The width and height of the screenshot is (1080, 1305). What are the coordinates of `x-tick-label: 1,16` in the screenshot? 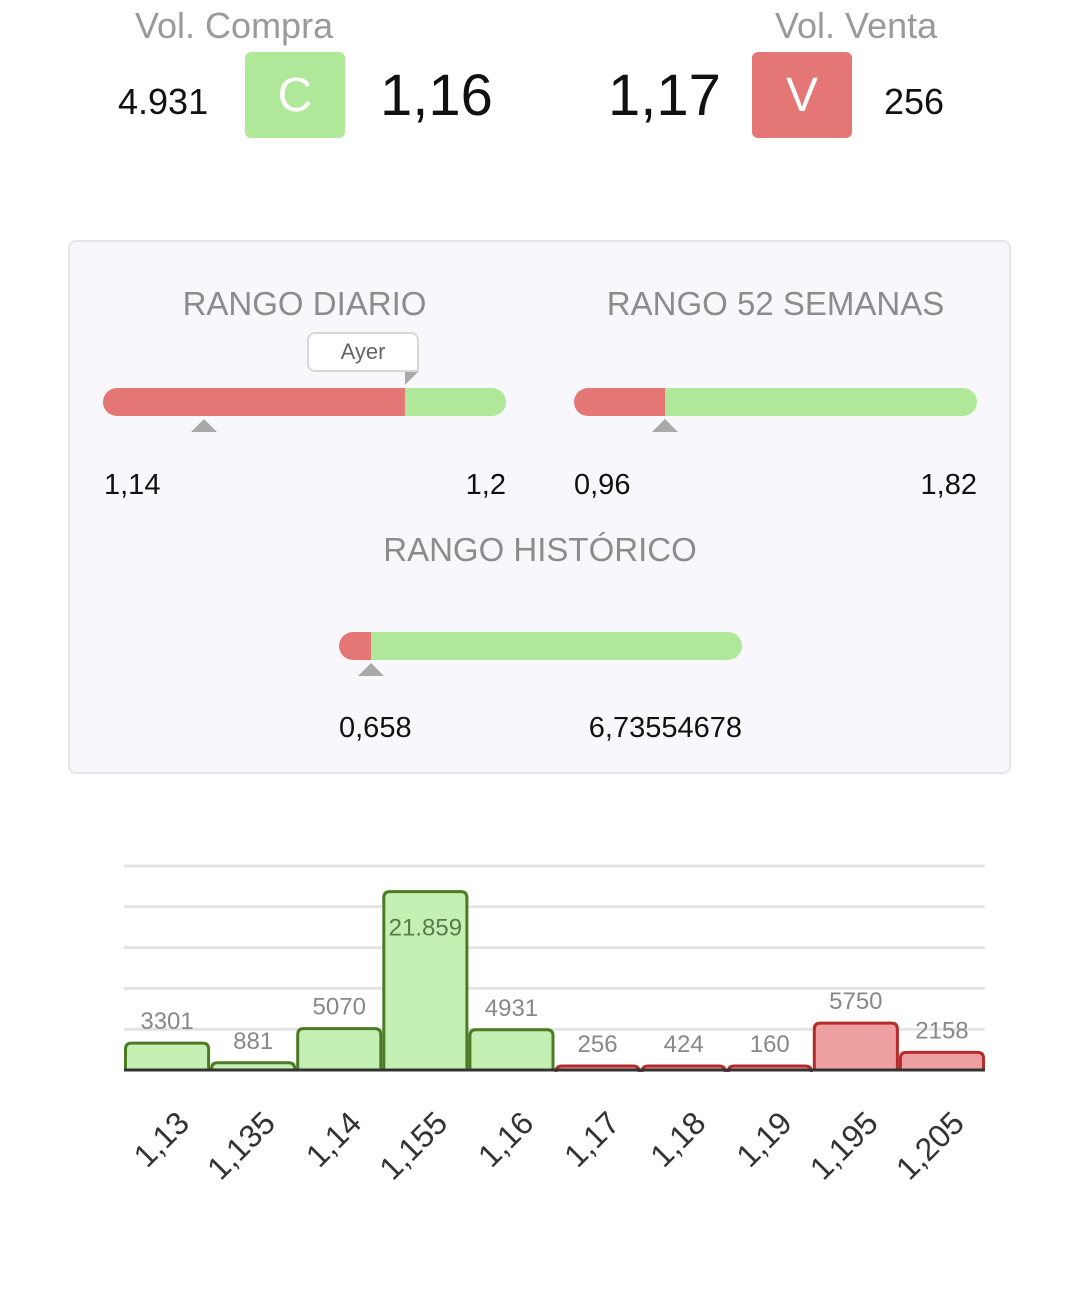 It's located at (505, 1138).